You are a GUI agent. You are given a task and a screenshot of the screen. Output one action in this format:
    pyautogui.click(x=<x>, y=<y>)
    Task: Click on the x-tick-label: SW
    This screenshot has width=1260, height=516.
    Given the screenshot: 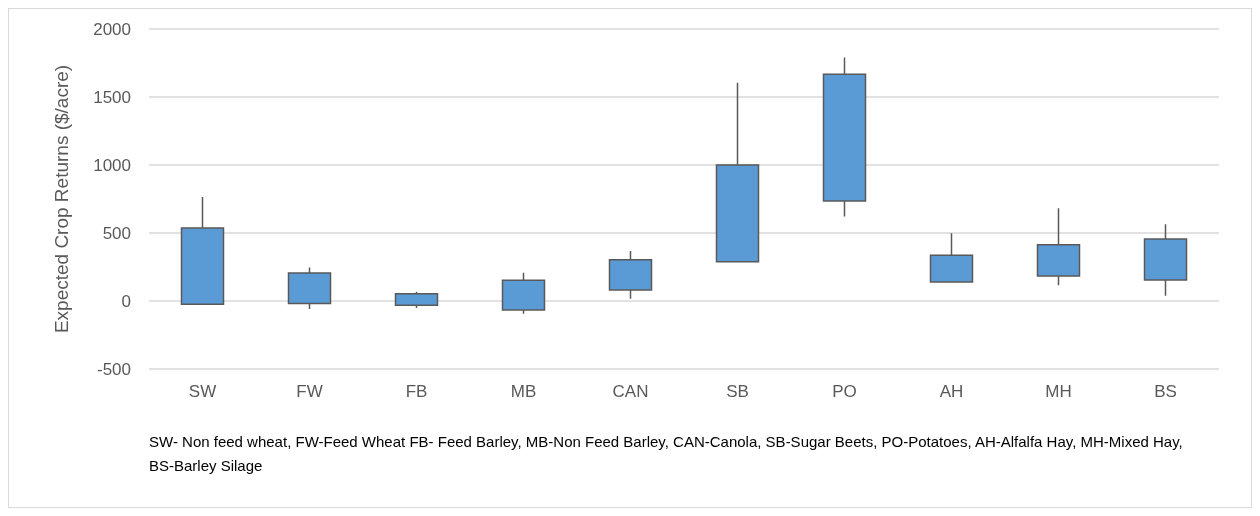 What is the action you would take?
    pyautogui.click(x=202, y=391)
    